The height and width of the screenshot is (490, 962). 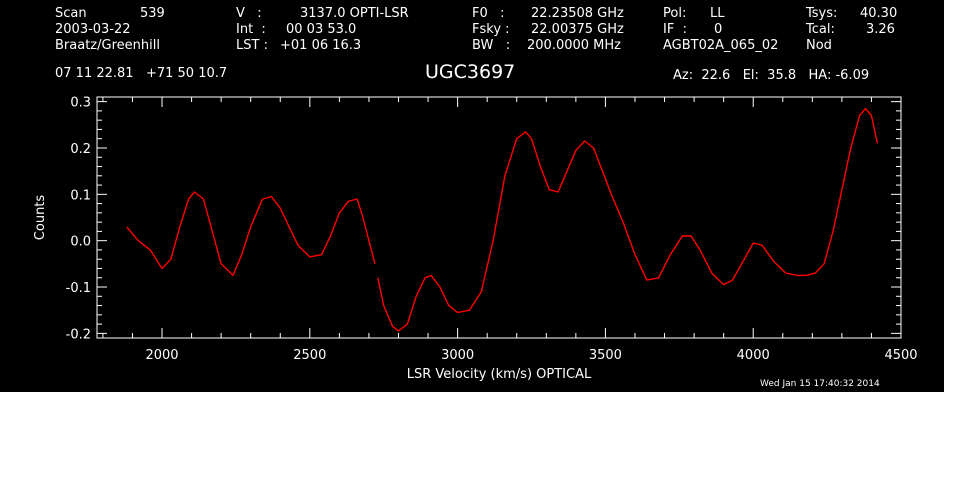 What do you see at coordinates (491, 45) in the screenshot?
I see `bw-label: BW :` at bounding box center [491, 45].